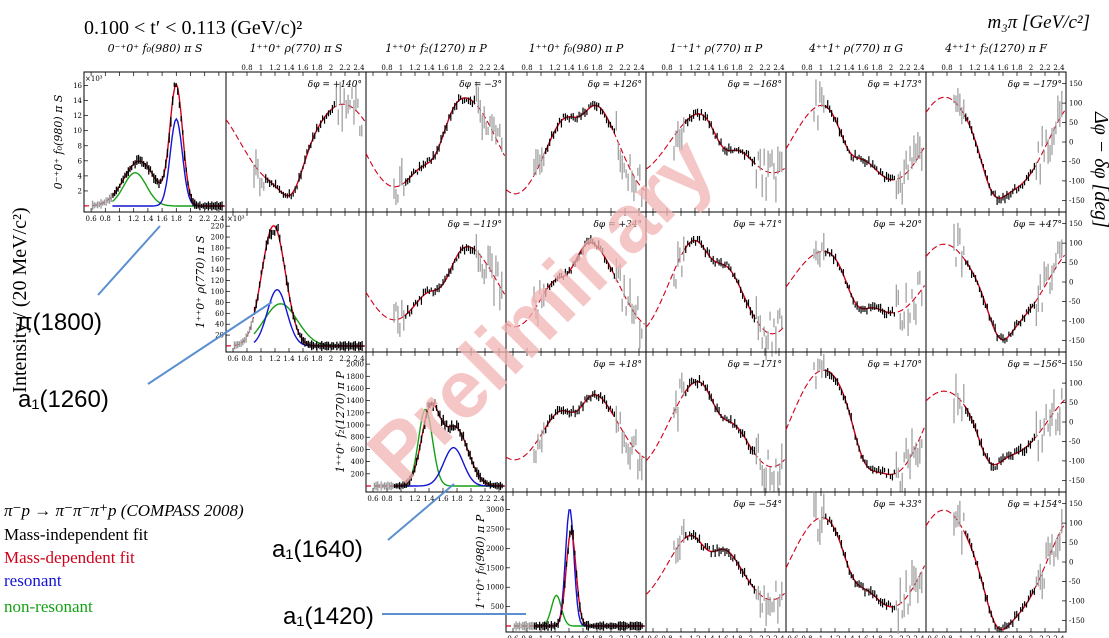 Image resolution: width=1109 pixels, height=638 pixels. What do you see at coordinates (296, 48) in the screenshot?
I see `column-wave-label: 1⁺⁺0⁺ ρ(770) π S` at bounding box center [296, 48].